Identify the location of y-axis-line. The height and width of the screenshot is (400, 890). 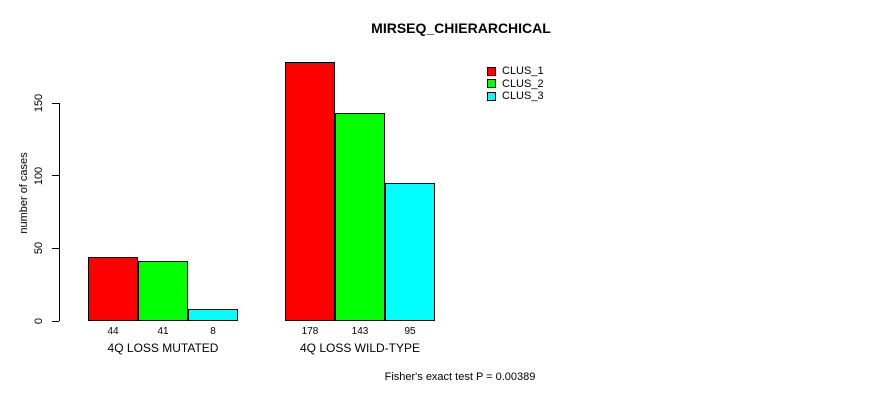
(59, 212).